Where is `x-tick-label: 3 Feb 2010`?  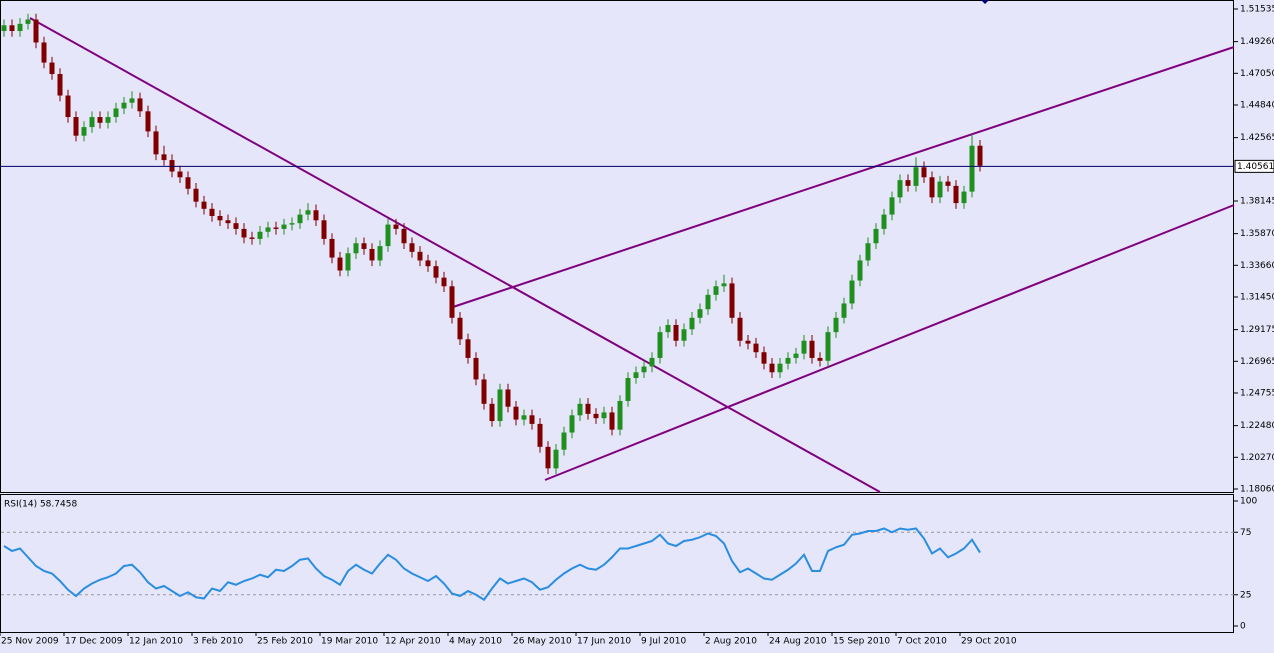
x-tick-label: 3 Feb 2010 is located at coordinates (218, 642).